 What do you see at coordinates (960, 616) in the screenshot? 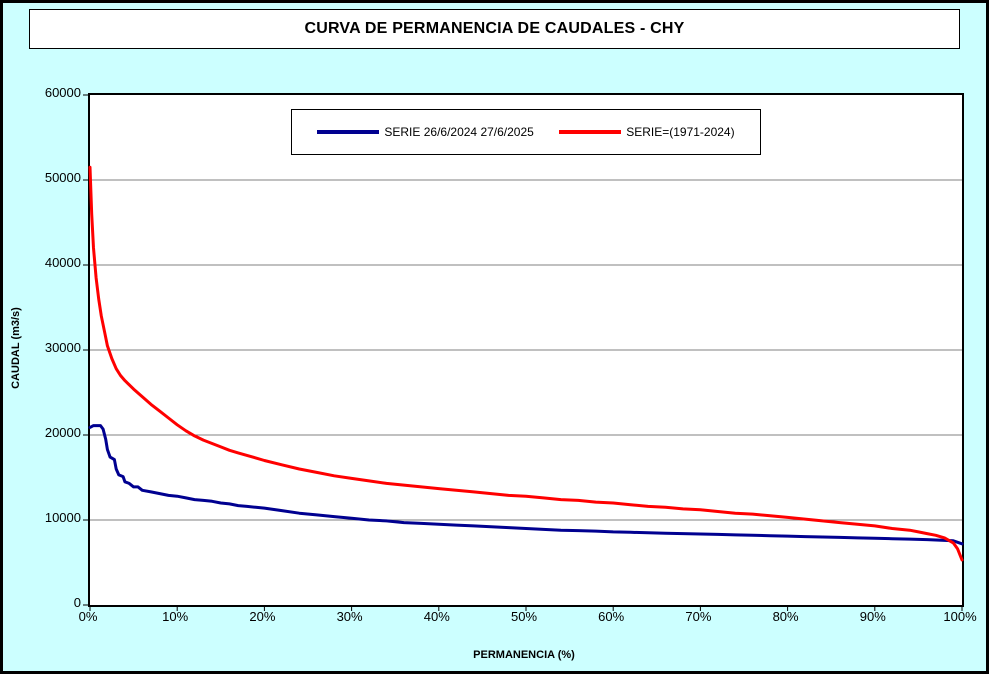
I see `x-tick-label: 100%` at bounding box center [960, 616].